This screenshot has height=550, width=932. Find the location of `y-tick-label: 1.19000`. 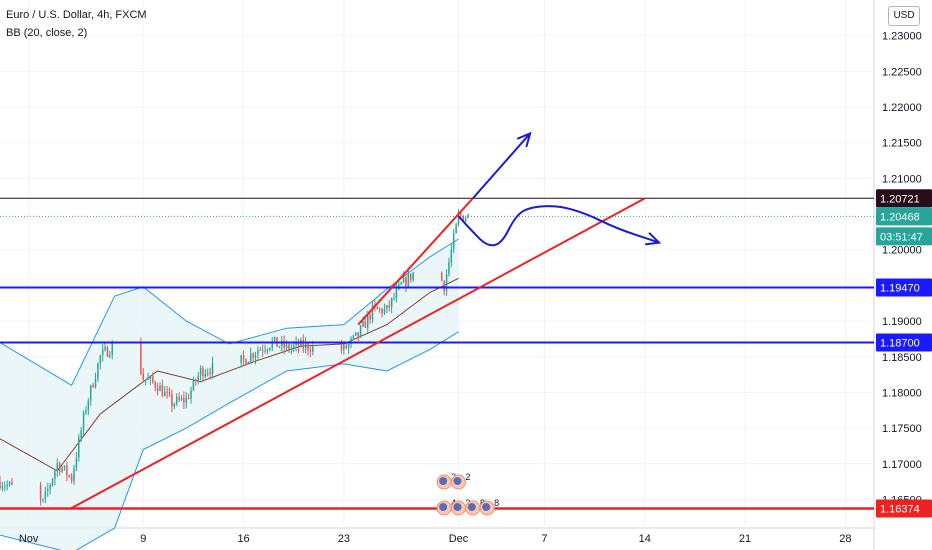

y-tick-label: 1.19000 is located at coordinates (902, 322).